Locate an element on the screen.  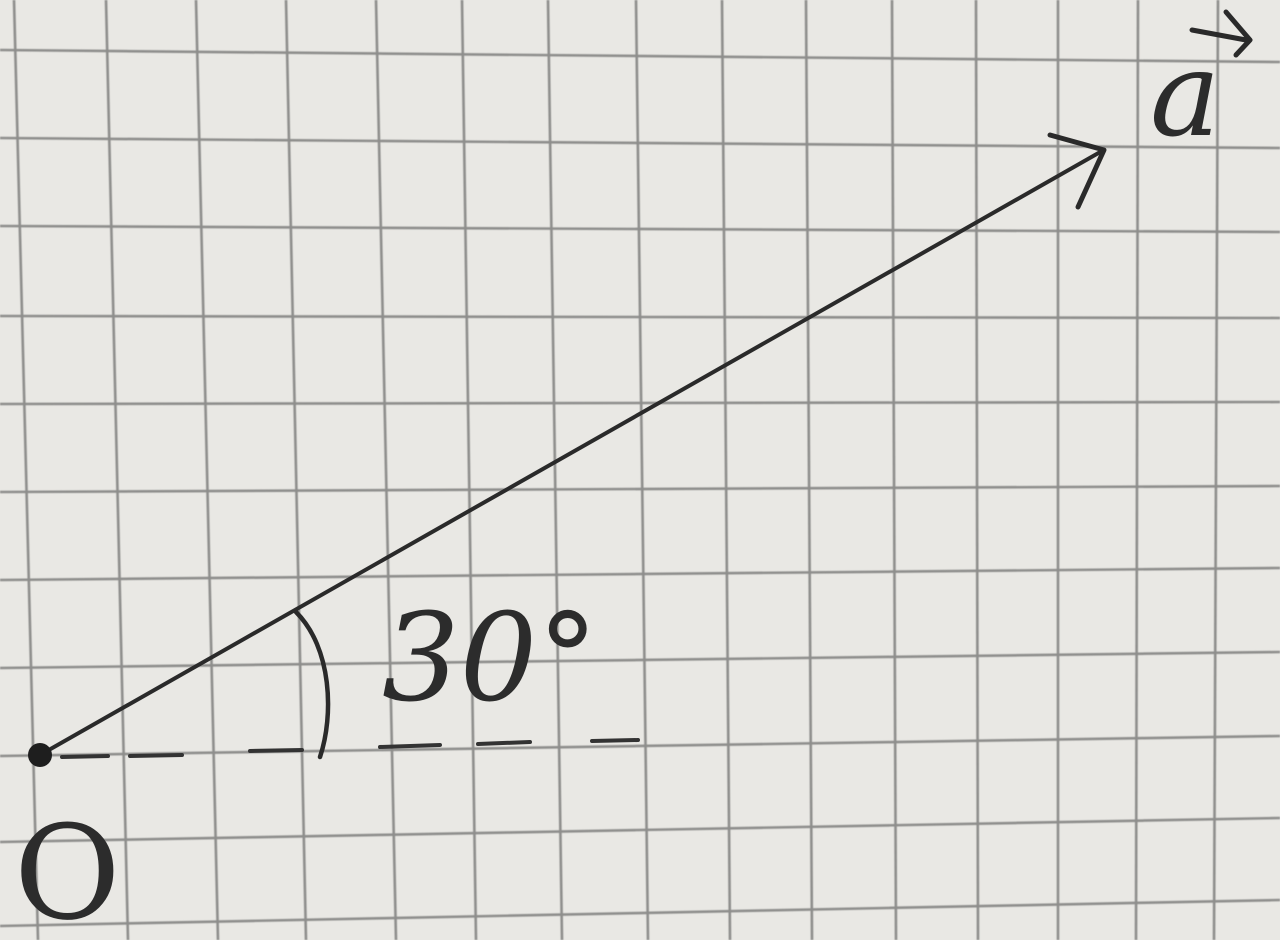
vector-a-arrowhead is located at coordinates (1077, 171).